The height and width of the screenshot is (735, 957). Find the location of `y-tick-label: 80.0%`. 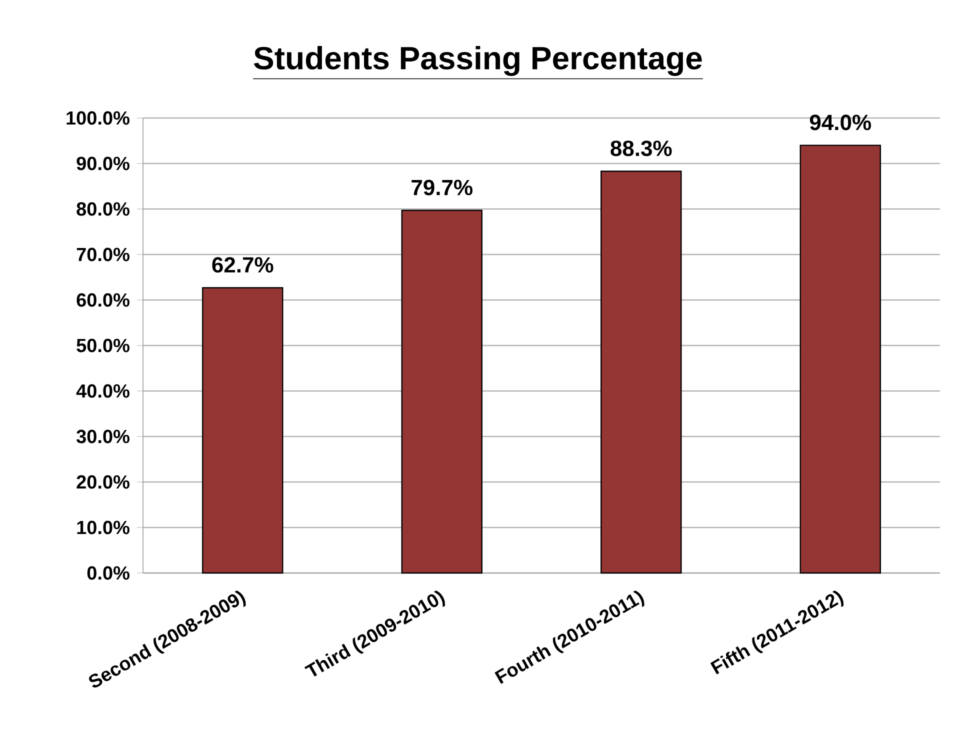

y-tick-label: 80.0% is located at coordinates (103, 209).